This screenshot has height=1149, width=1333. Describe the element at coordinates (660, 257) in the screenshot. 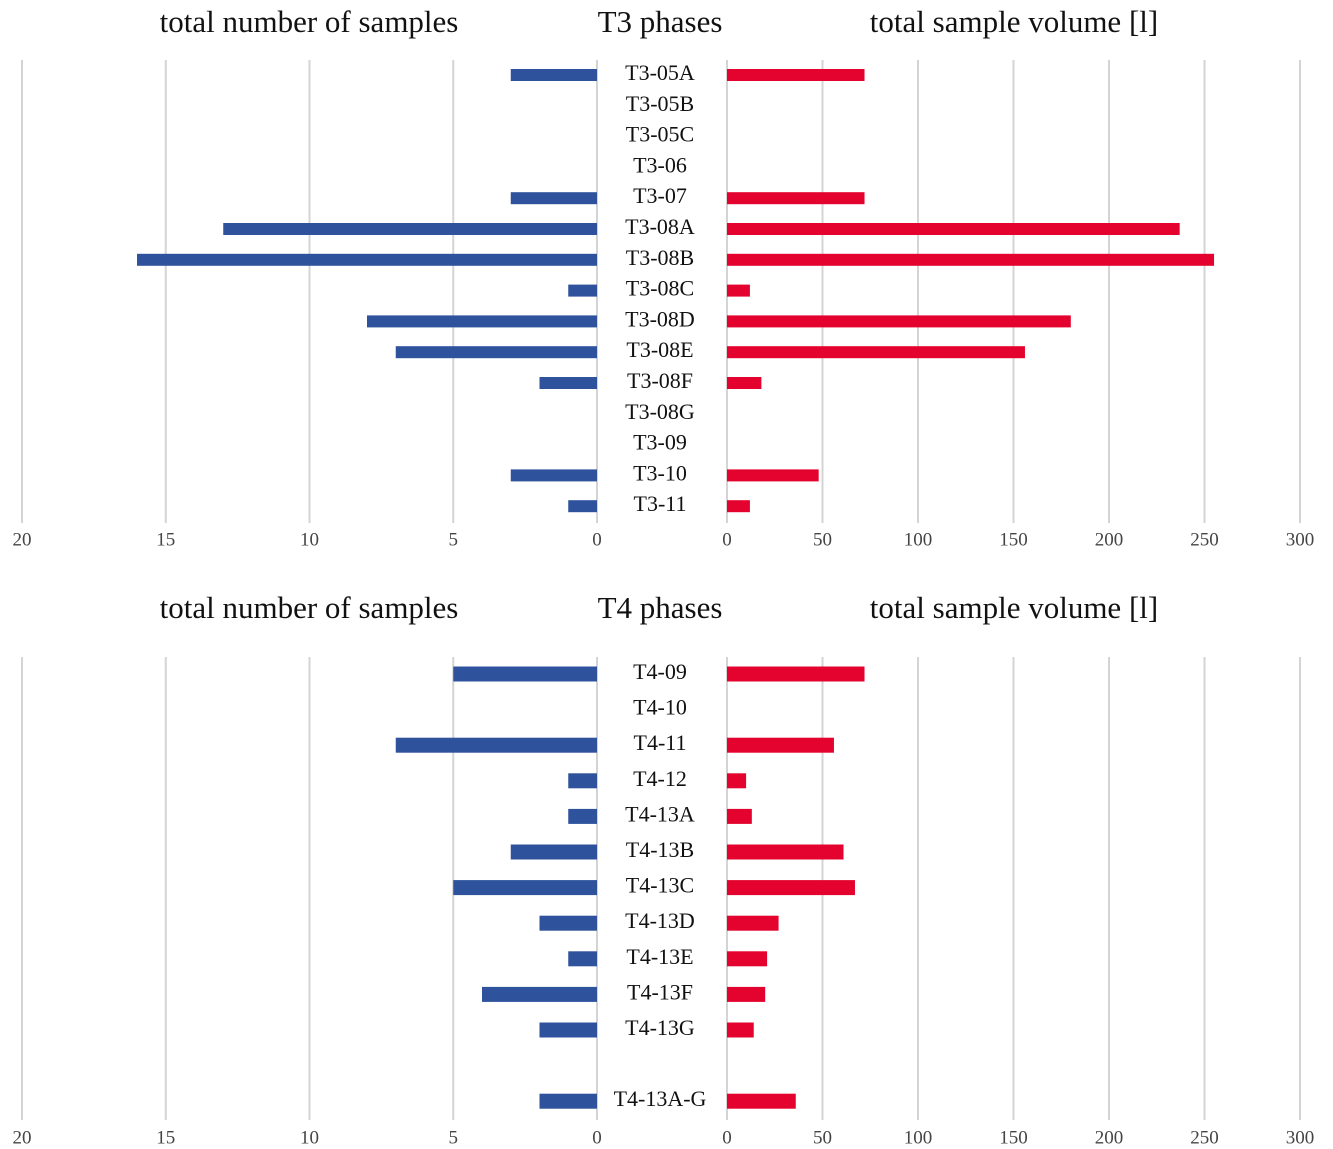

I see `category-label: T3-08B` at that location.